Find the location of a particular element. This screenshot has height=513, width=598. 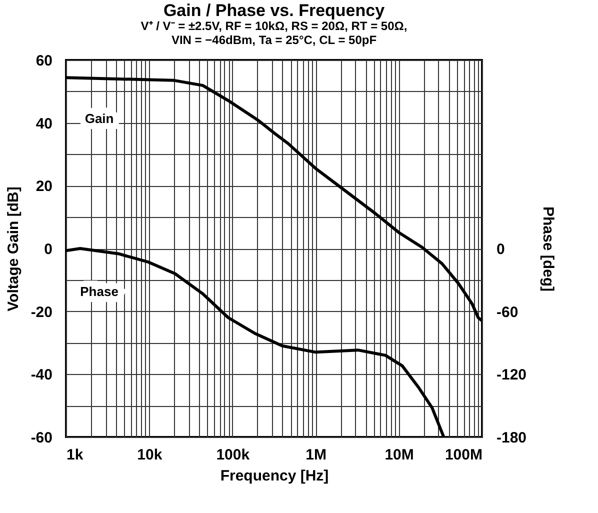

y2-tick-label: -120 is located at coordinates (511, 375).